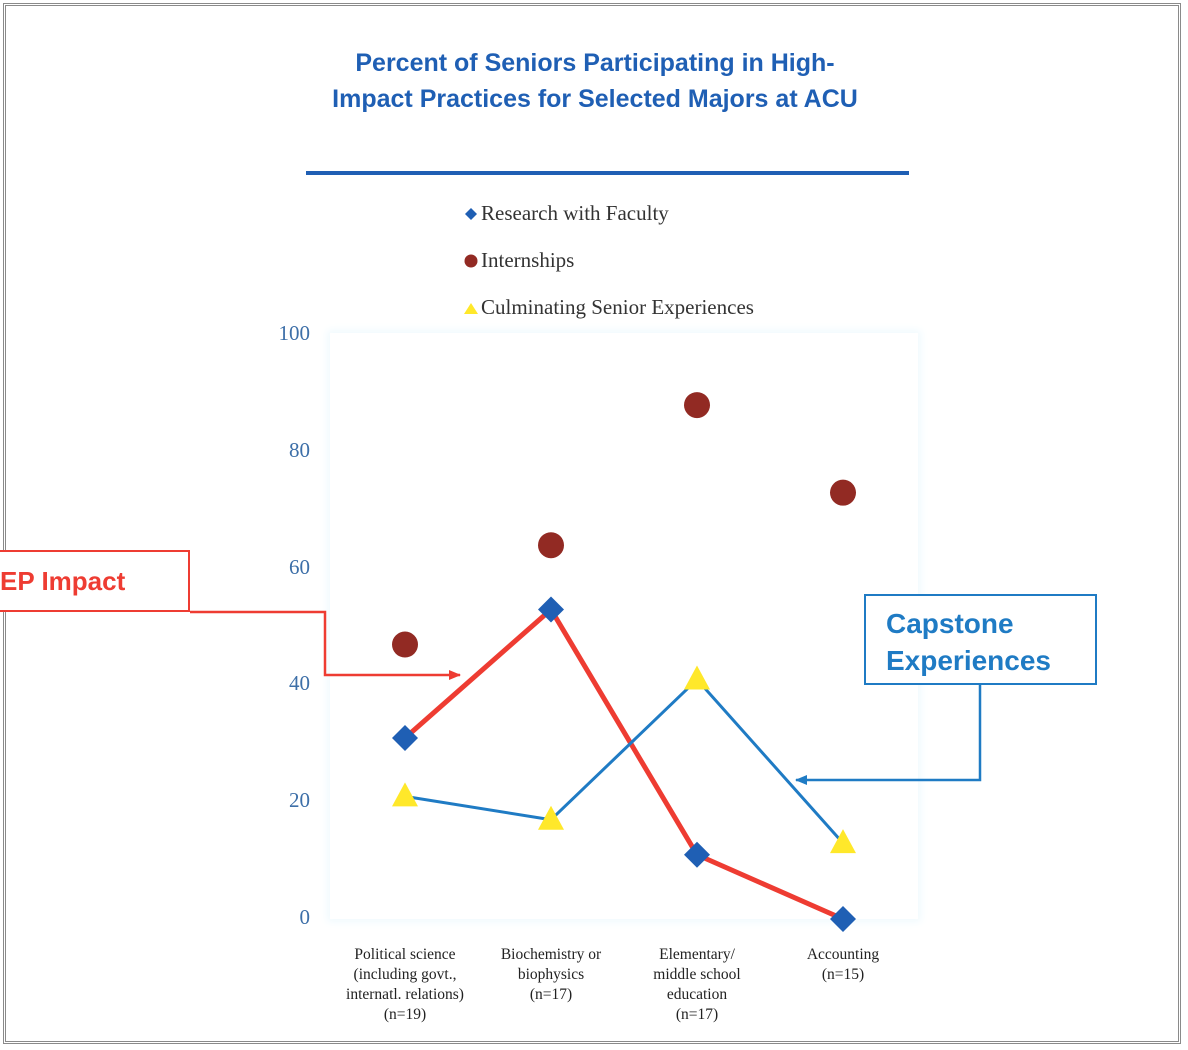 This screenshot has width=1188, height=1050. I want to click on capstone-callout: Capstone Experiences, so click(980, 639).